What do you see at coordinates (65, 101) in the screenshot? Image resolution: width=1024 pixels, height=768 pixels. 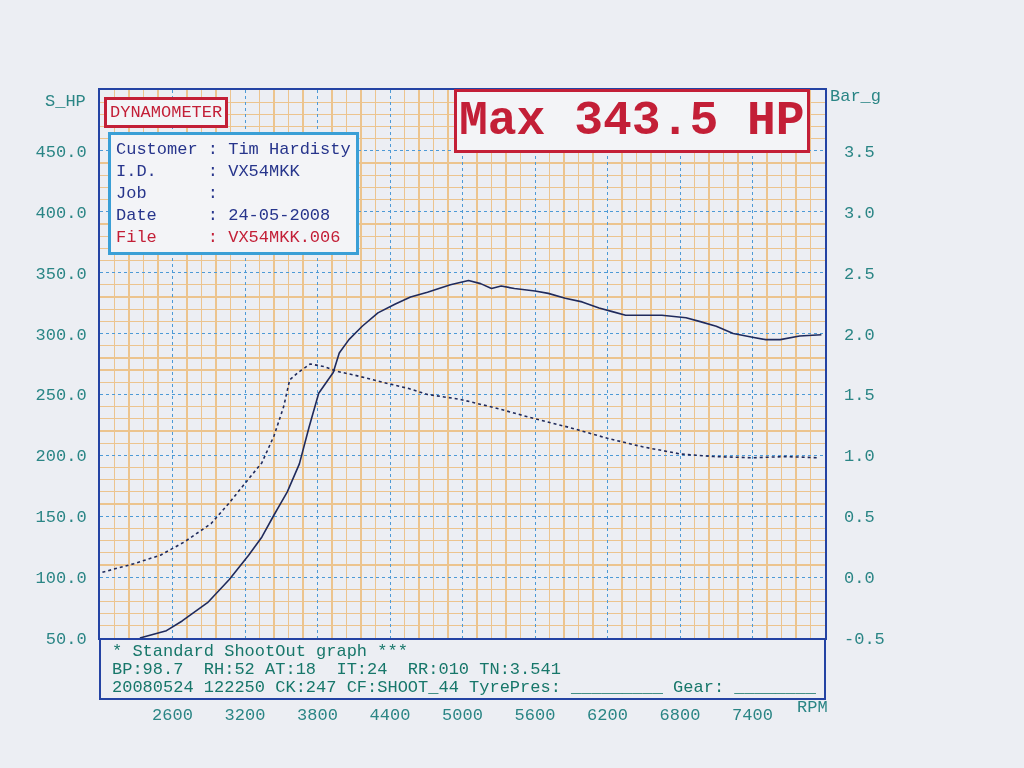 I see `y-axis-title: S_HP` at bounding box center [65, 101].